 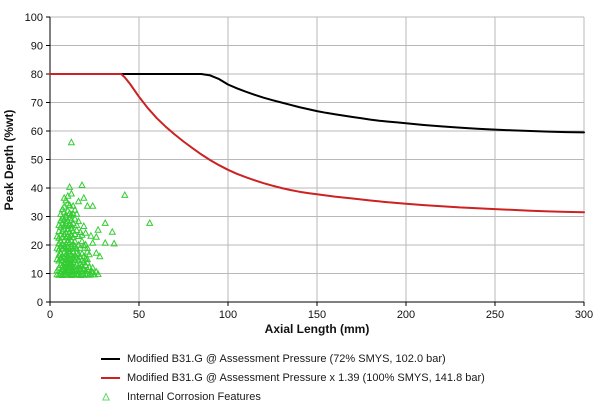 What do you see at coordinates (37, 75) in the screenshot?
I see `y-tick-label: 80` at bounding box center [37, 75].